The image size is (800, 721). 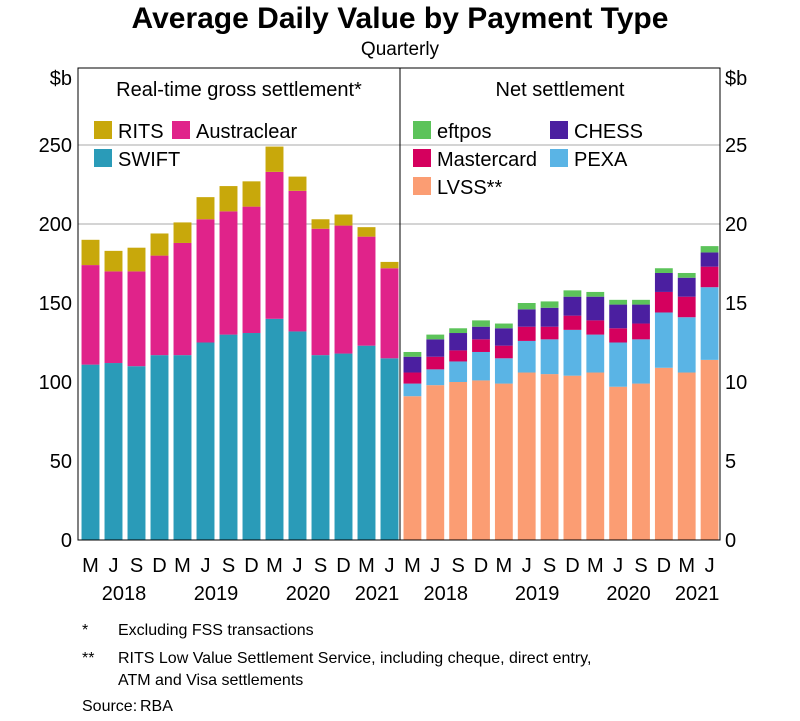 I want to click on x-year-label: 2019, so click(x=537, y=594).